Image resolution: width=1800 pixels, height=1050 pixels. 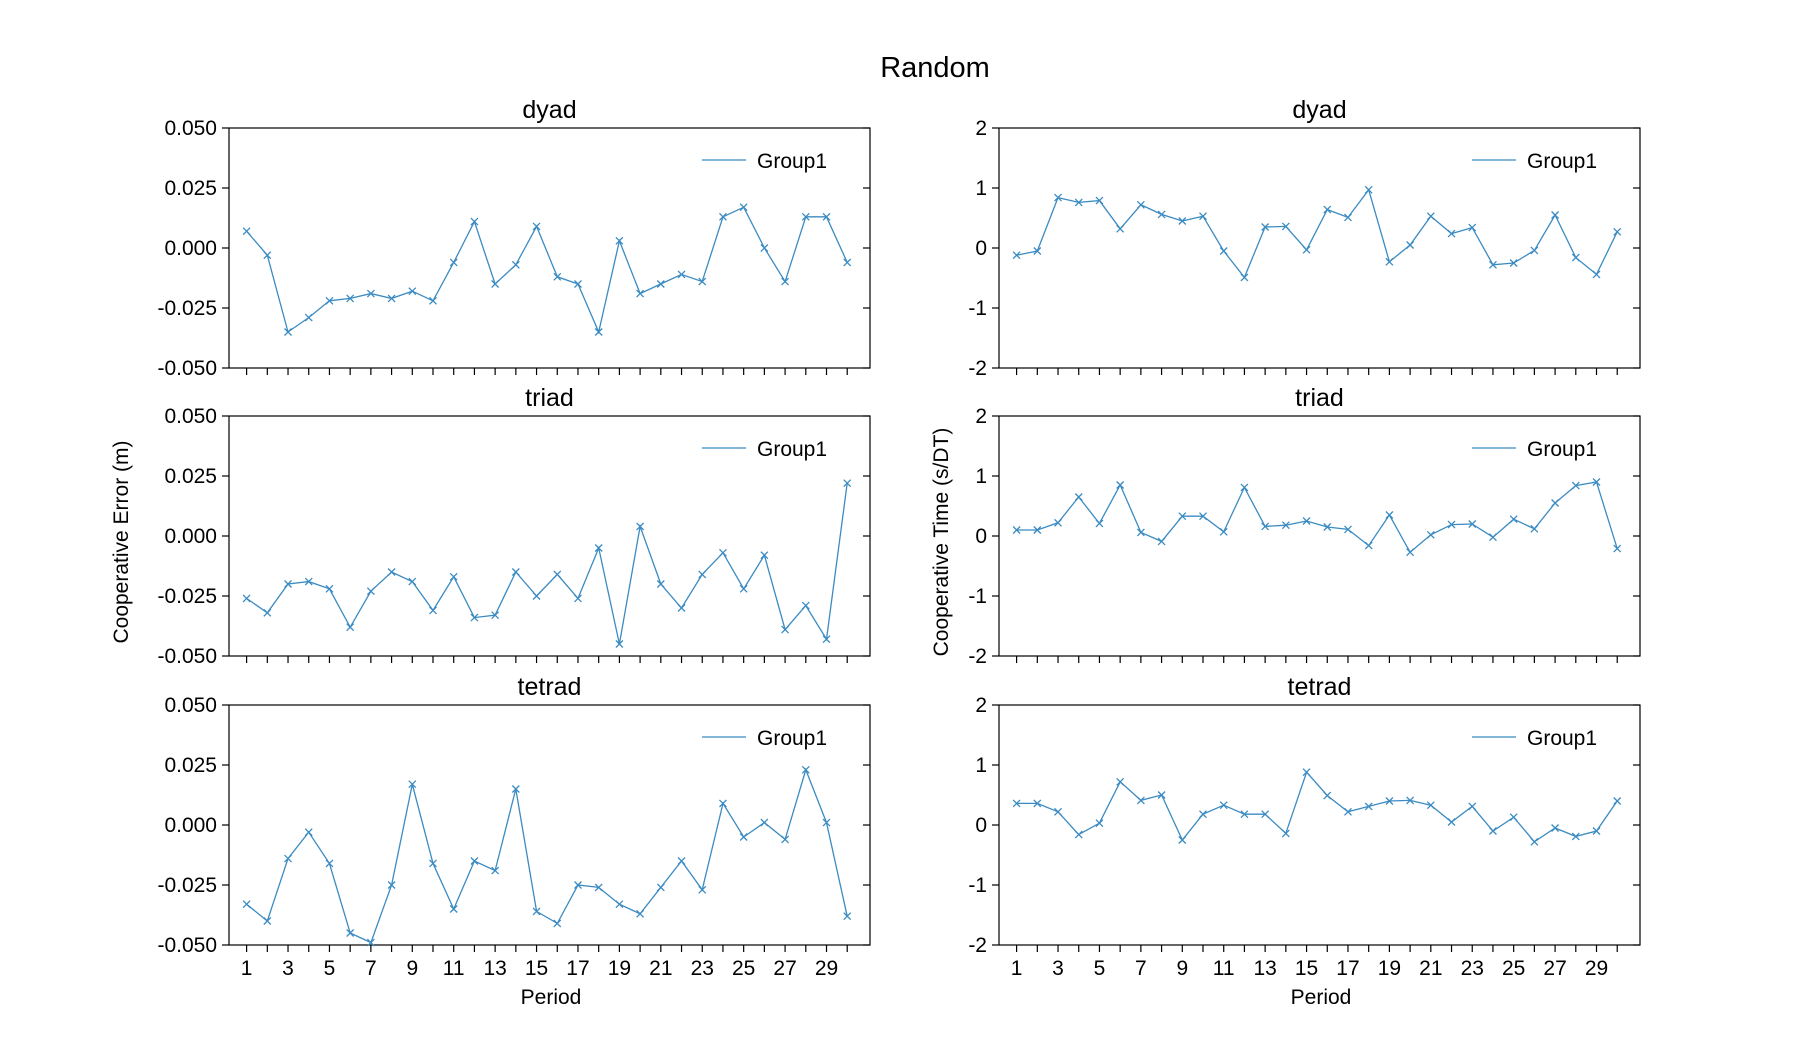 What do you see at coordinates (977, 945) in the screenshot?
I see `y-tick-label: -2` at bounding box center [977, 945].